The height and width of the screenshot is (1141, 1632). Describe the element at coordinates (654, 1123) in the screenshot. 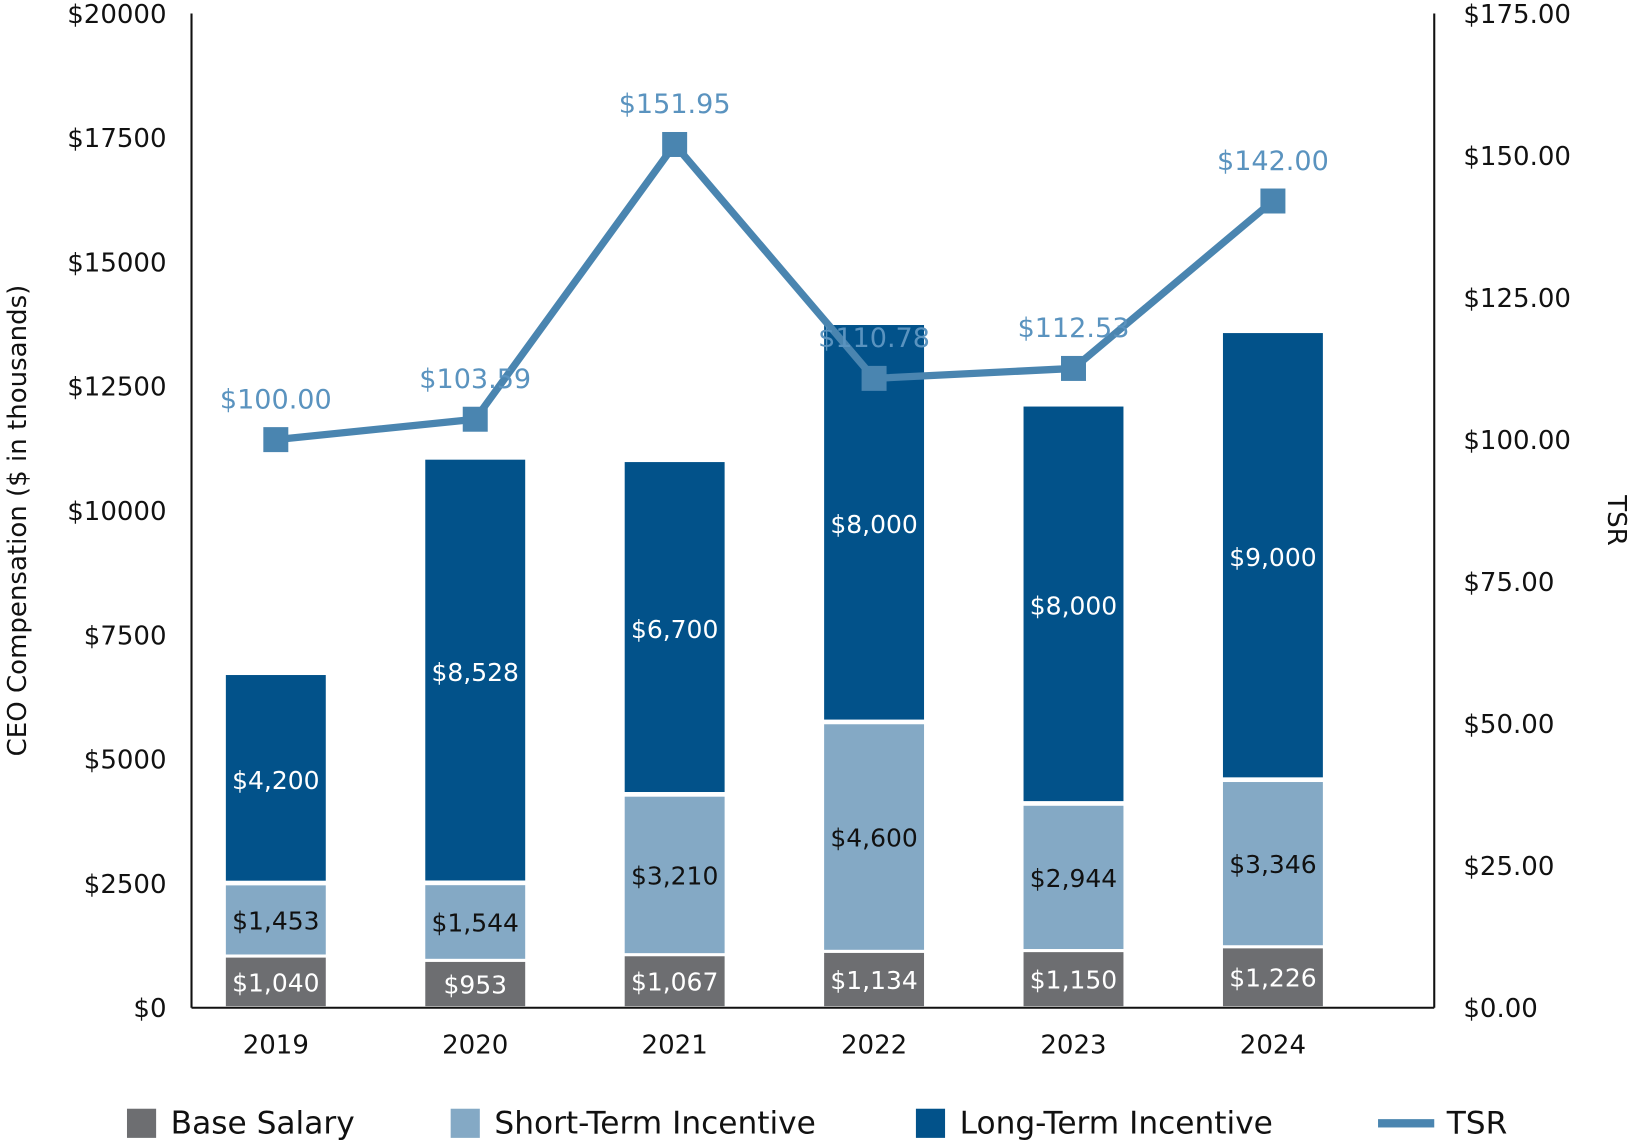

I see `legend-label-short-term: Short-Term Incentive` at that location.